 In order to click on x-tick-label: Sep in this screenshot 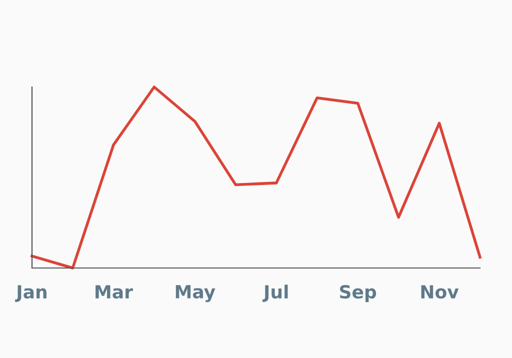, I will do `click(358, 293)`.